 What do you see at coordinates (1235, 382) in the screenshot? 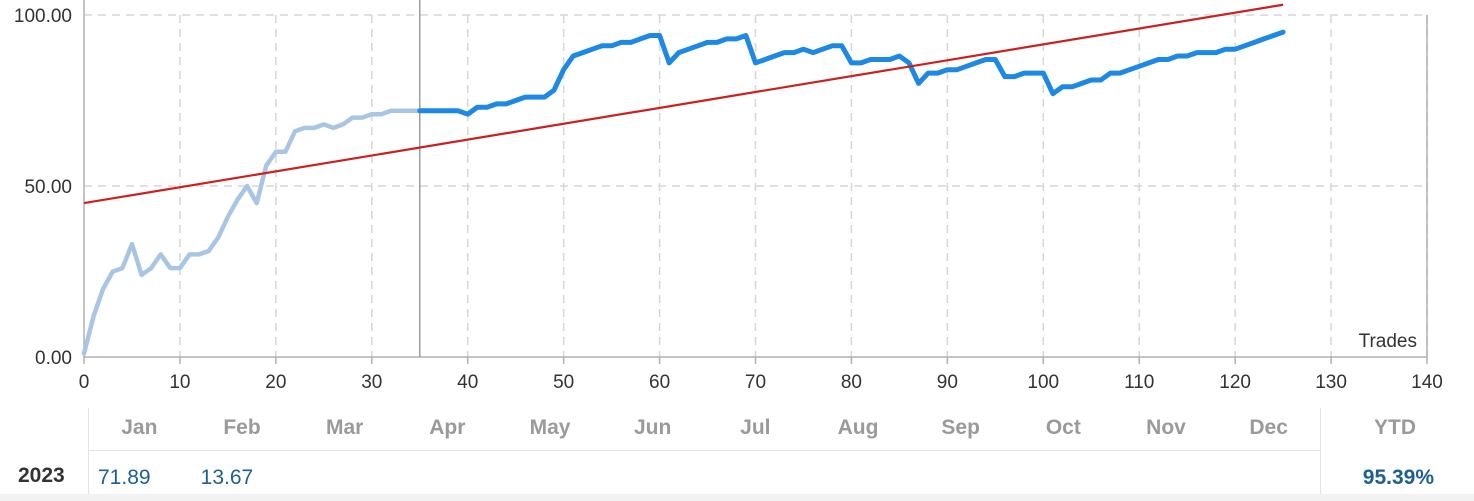
I see `x-tick-label-120: 120` at bounding box center [1235, 382].